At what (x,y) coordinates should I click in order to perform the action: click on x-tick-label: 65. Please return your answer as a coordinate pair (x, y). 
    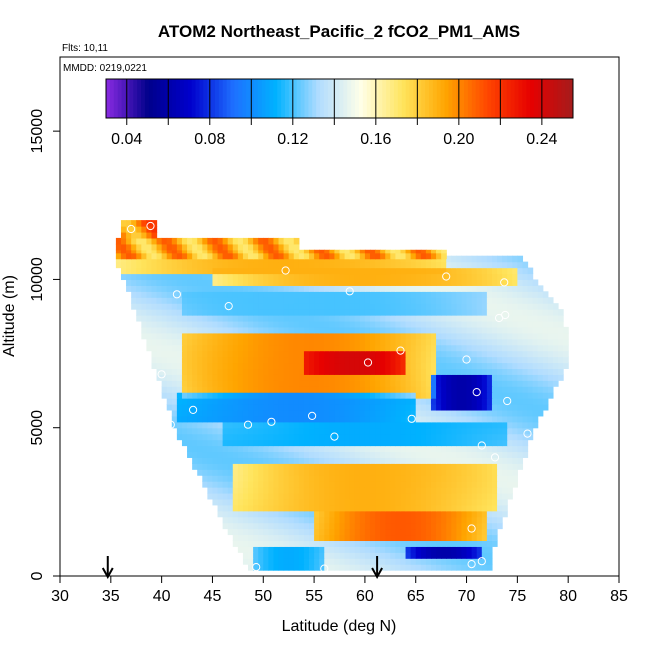
    Looking at the image, I should click on (416, 596).